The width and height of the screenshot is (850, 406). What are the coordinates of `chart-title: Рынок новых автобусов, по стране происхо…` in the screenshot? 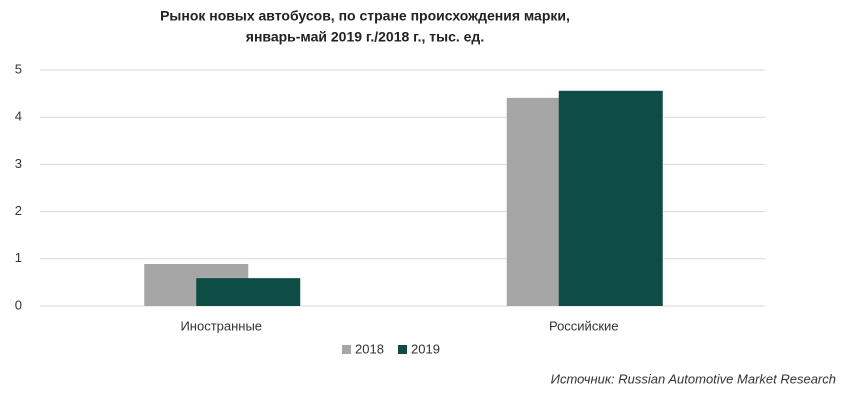 It's located at (365, 16).